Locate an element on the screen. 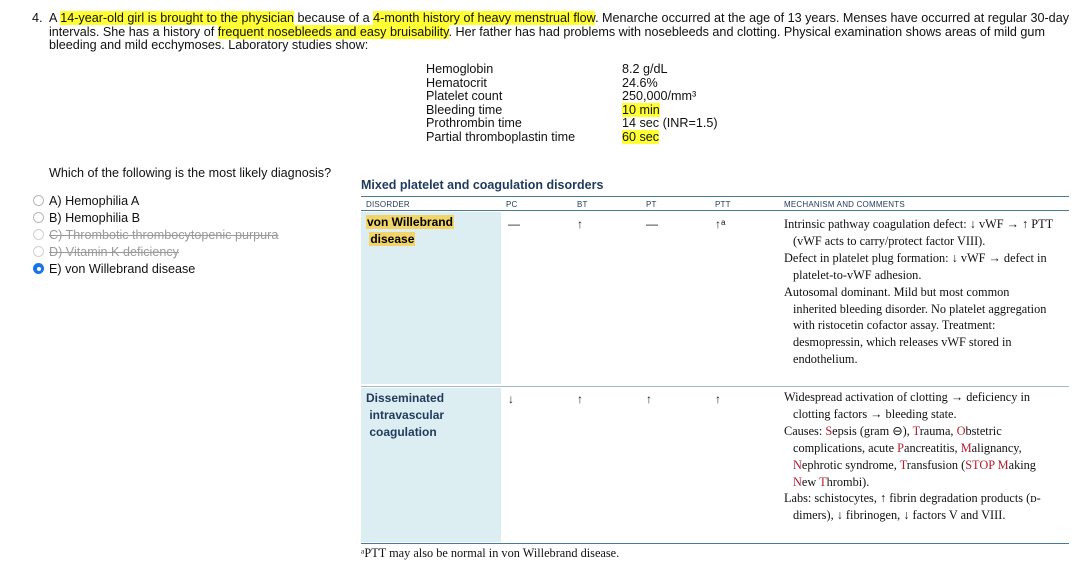 This screenshot has height=568, width=1090. answer-option: D) Vitamin K deficiency is located at coordinates (155, 251).